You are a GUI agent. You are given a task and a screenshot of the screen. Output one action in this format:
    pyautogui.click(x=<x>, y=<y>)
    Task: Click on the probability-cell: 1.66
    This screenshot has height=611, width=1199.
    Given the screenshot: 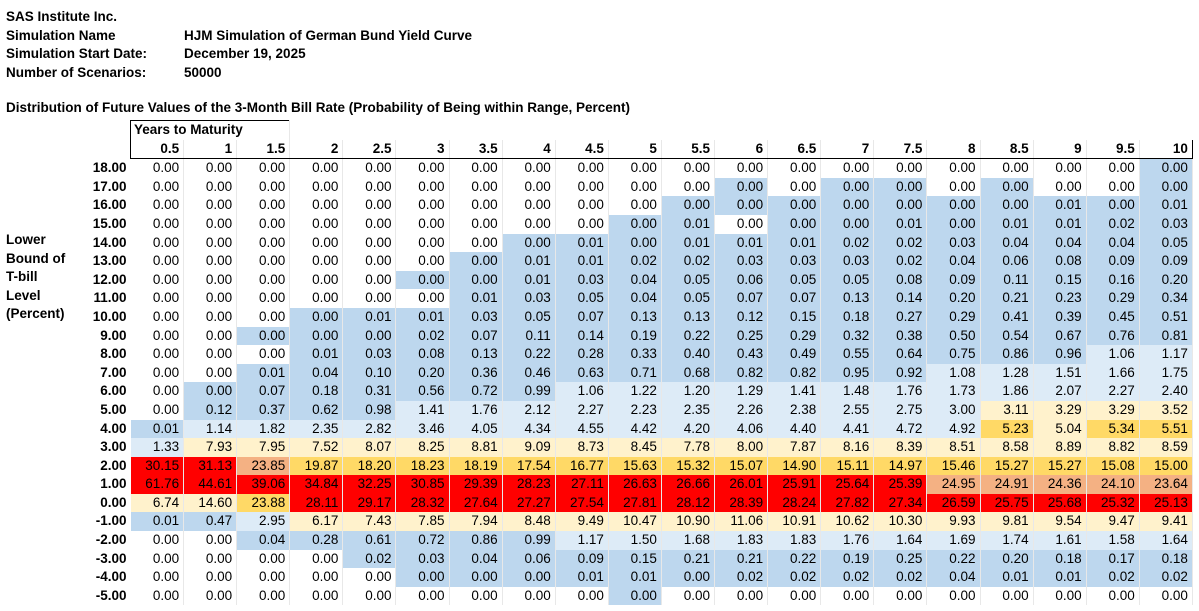 What is the action you would take?
    pyautogui.click(x=1113, y=373)
    